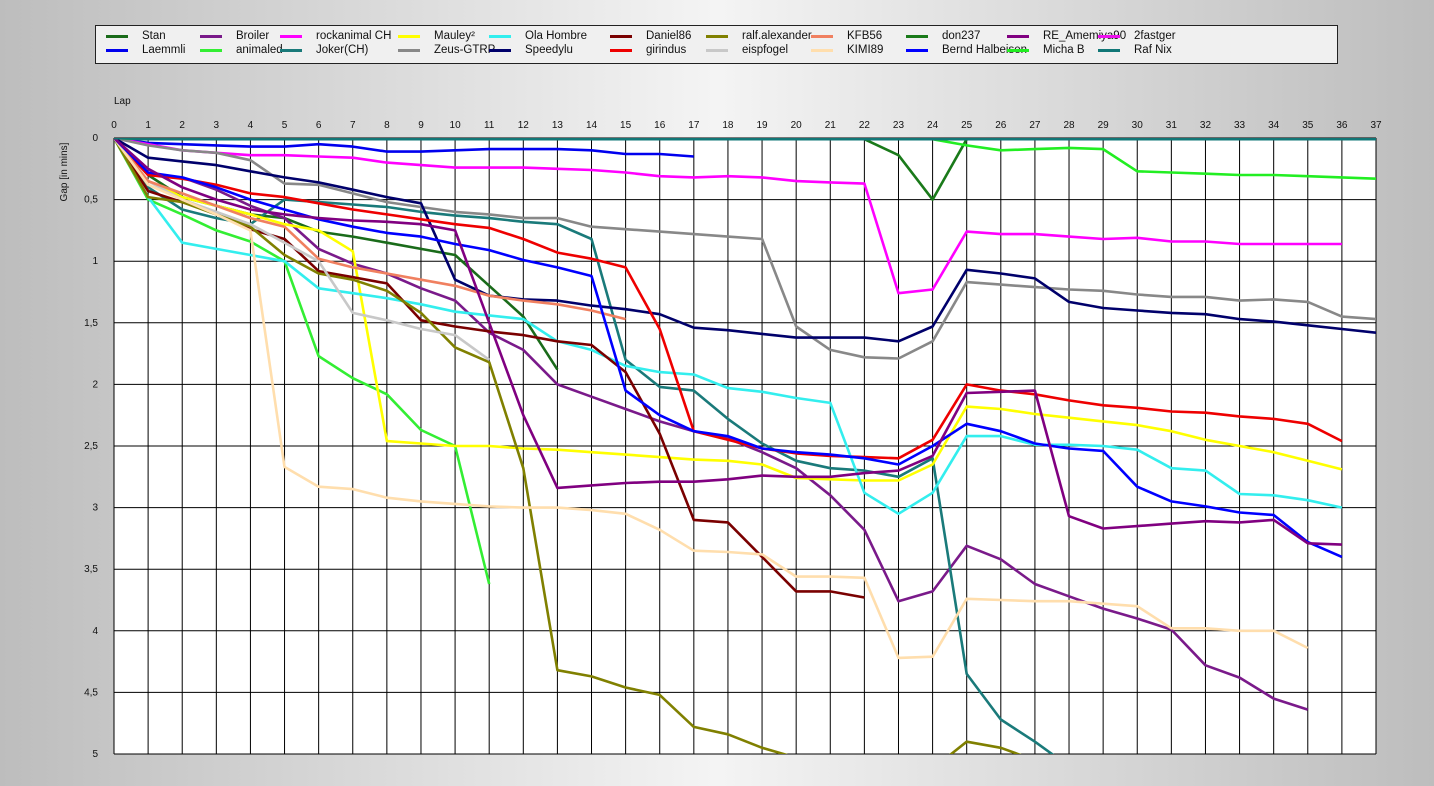 Image resolution: width=1434 pixels, height=786 pixels. Describe the element at coordinates (285, 125) in the screenshot. I see `x-tick-label: 5` at that location.